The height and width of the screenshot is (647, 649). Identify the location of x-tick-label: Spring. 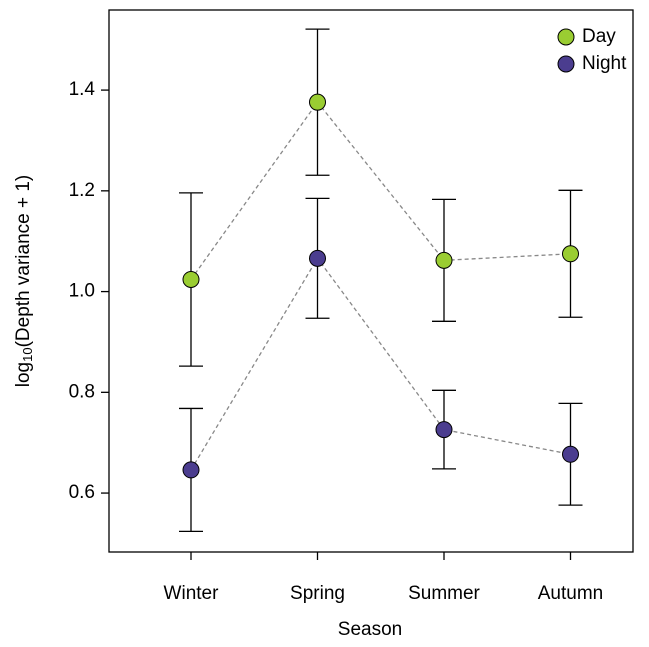
(317, 593).